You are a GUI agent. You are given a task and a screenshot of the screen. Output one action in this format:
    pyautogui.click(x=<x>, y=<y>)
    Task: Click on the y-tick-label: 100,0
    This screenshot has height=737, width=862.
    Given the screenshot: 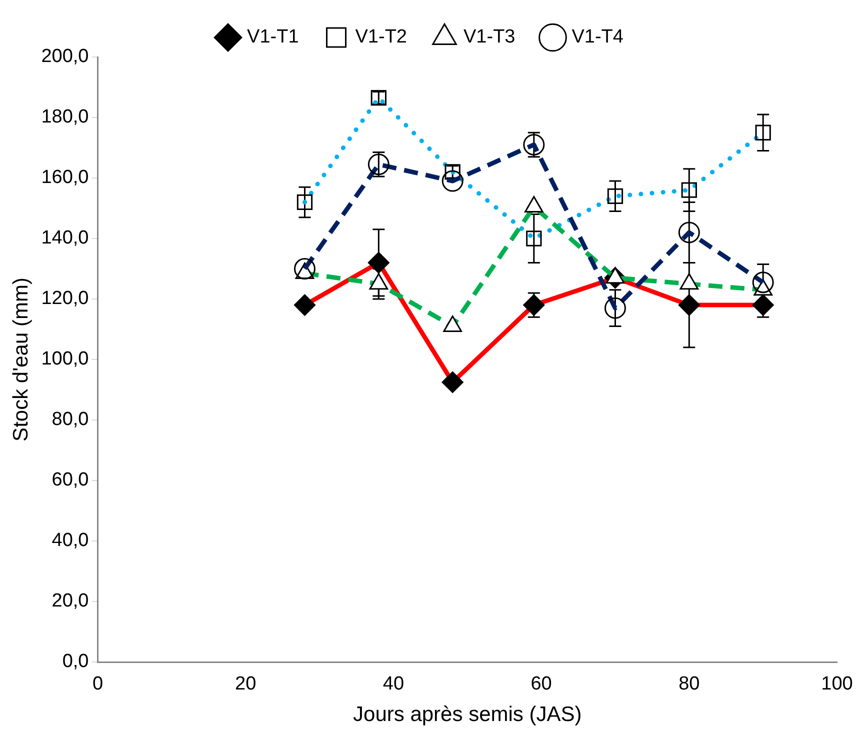 What is the action you would take?
    pyautogui.click(x=65, y=359)
    